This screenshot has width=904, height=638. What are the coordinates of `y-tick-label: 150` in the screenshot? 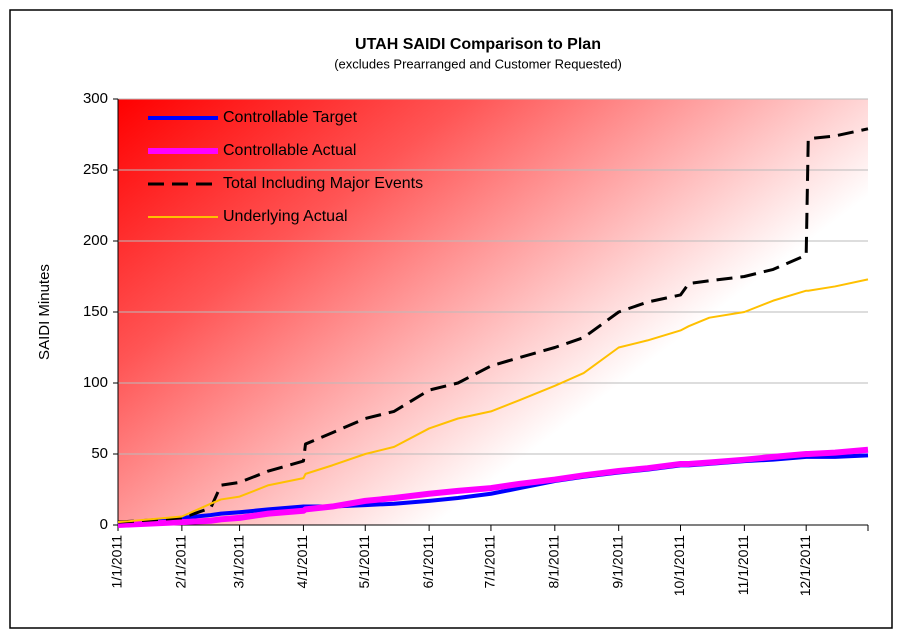 It's located at (95, 311).